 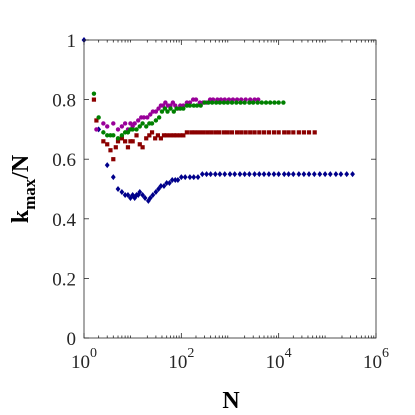 What do you see at coordinates (279, 359) in the screenshot?
I see `x-tick-label: 104` at bounding box center [279, 359].